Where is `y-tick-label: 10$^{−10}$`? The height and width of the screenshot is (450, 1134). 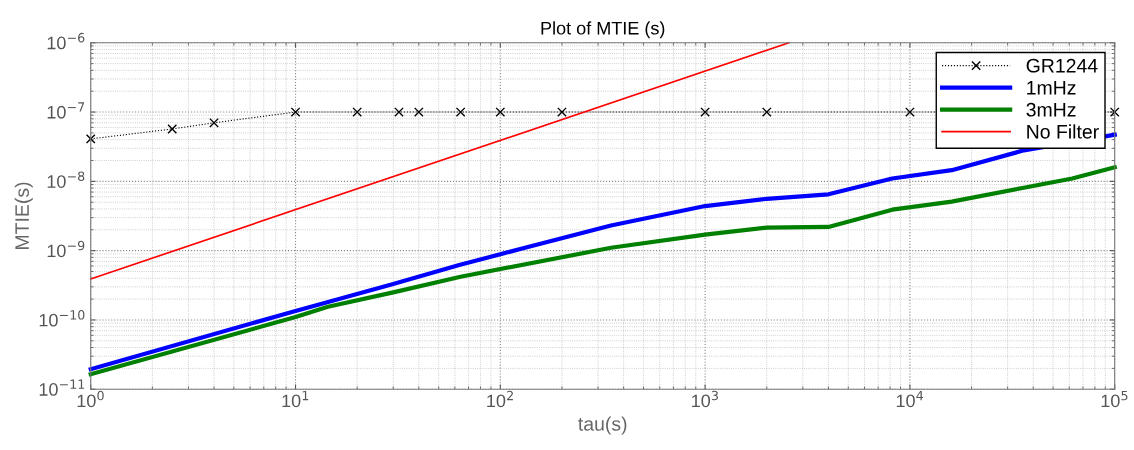
y-tick-label: 10$^{−10}$ is located at coordinates (62, 318).